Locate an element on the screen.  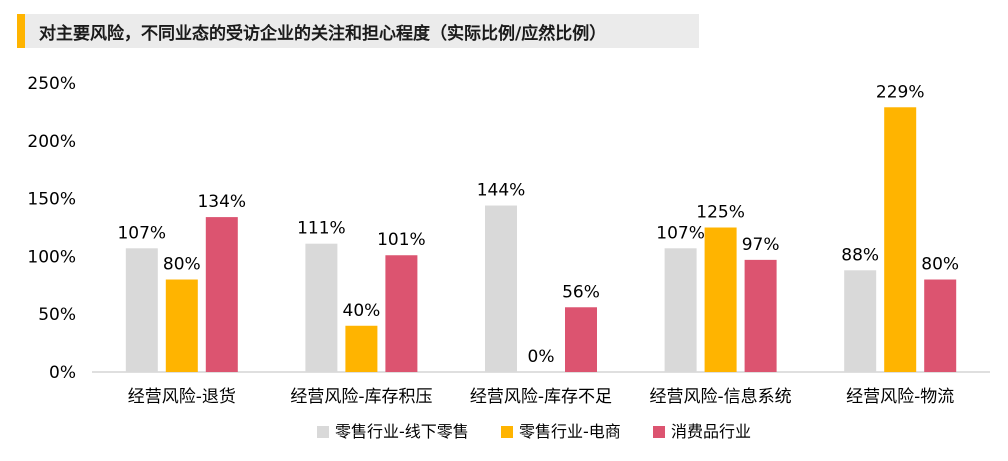
category-label: 经营风险-信息系统 is located at coordinates (721, 397).